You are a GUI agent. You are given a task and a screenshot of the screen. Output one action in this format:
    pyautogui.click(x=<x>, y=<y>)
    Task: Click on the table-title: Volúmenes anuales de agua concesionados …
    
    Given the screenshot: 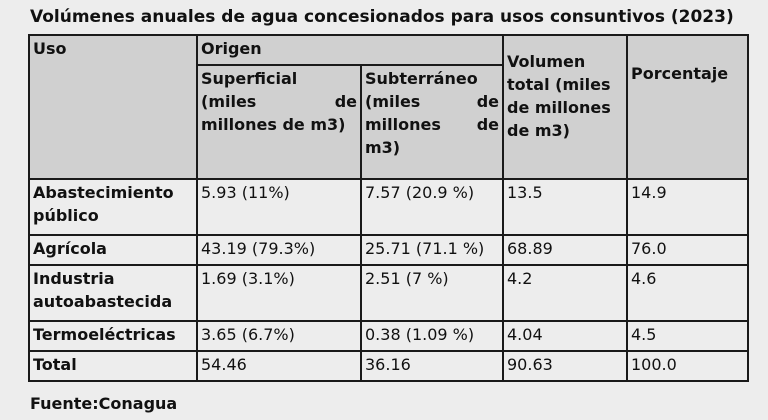 What is the action you would take?
    pyautogui.click(x=382, y=17)
    